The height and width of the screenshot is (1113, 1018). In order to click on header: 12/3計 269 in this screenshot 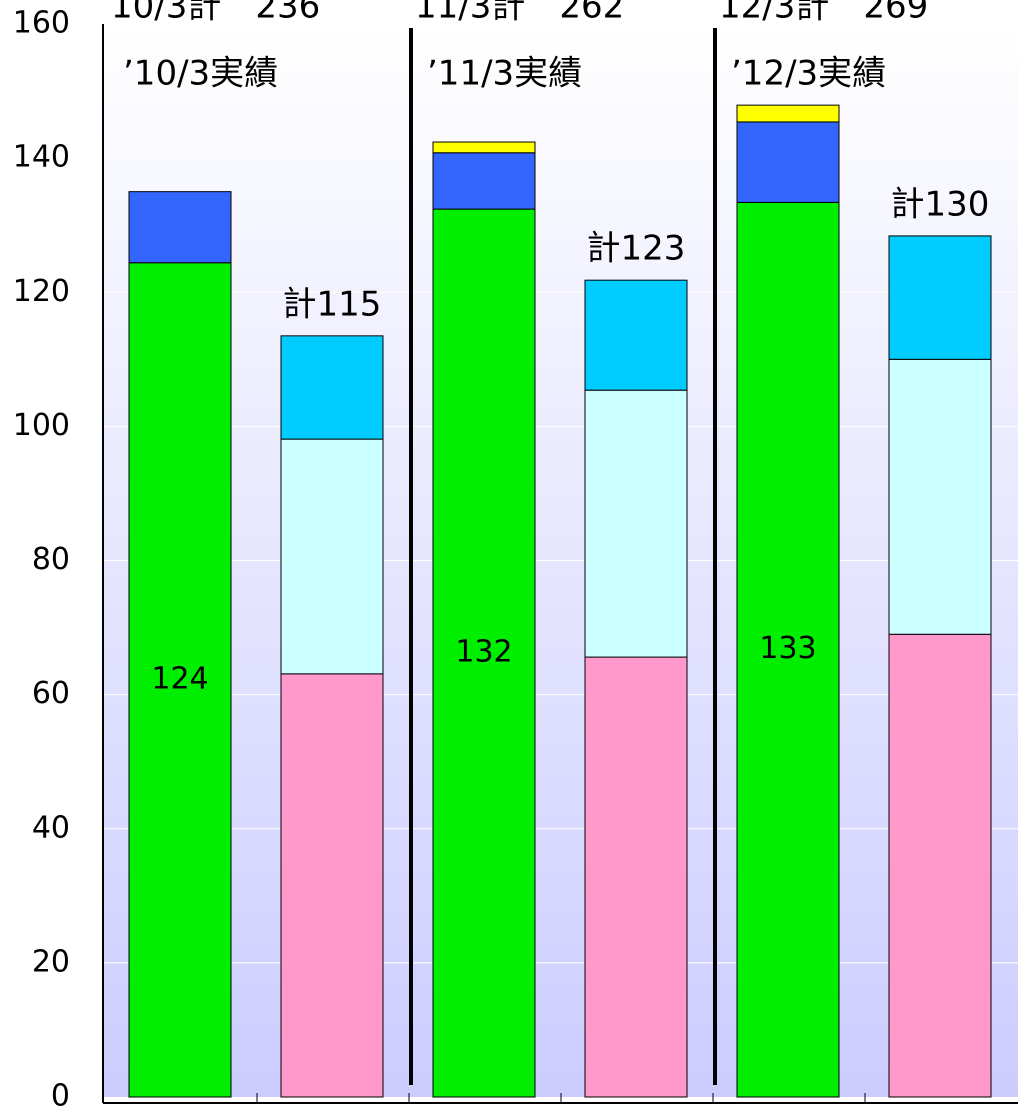, I will do `click(823, 13)`.